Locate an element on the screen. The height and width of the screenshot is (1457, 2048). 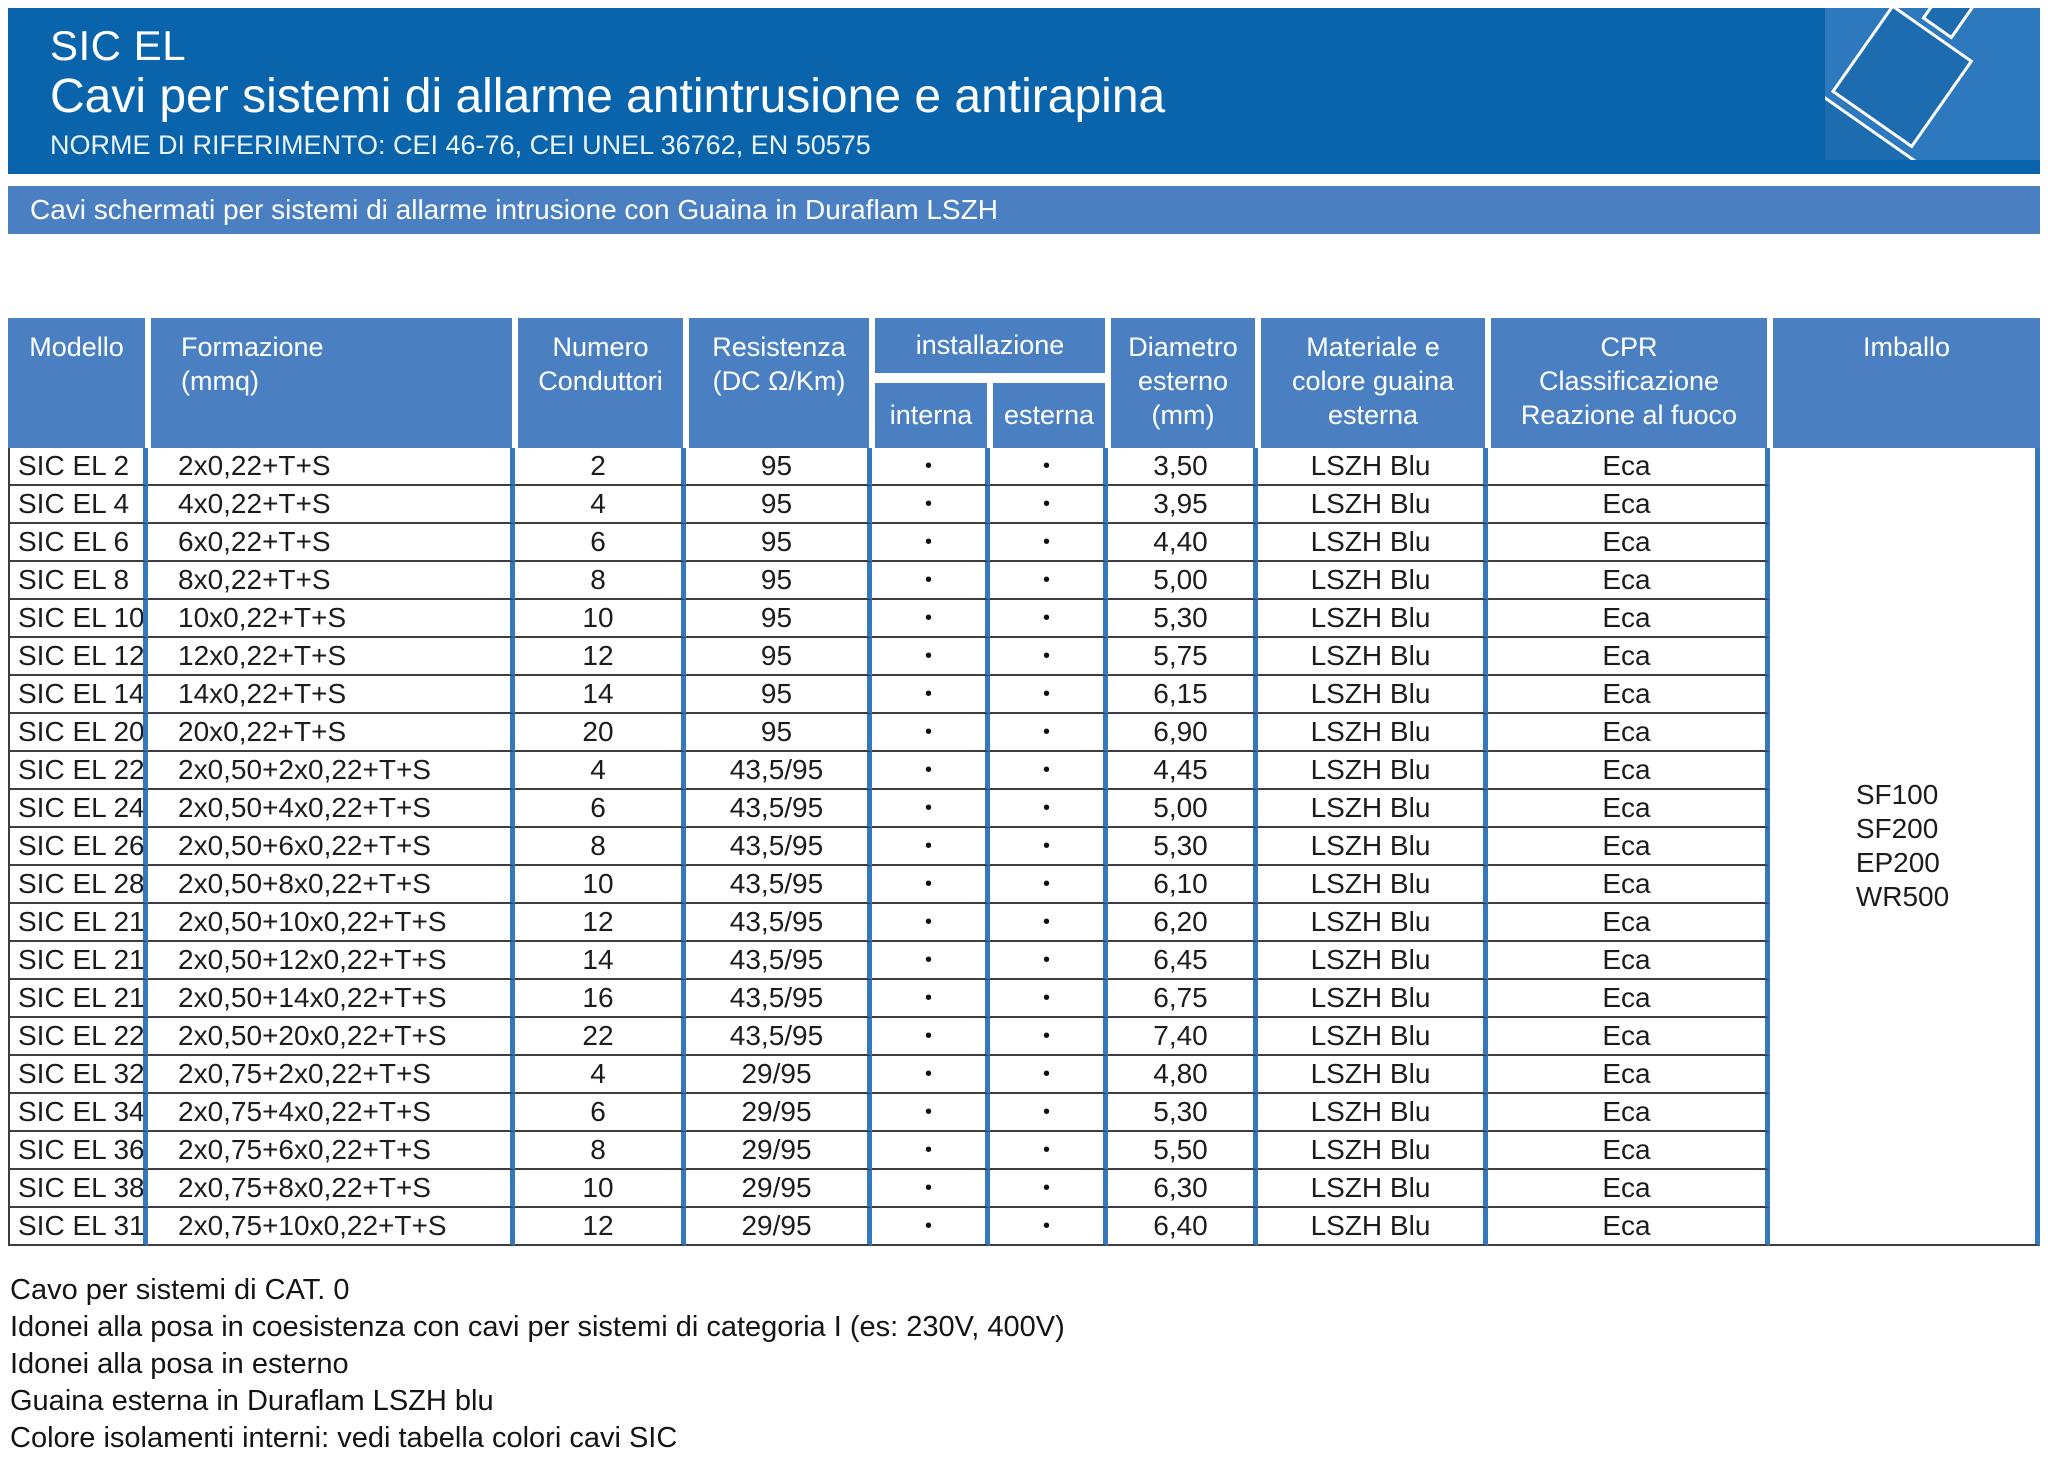
cell-conduttori: 8 is located at coordinates (600, 581).